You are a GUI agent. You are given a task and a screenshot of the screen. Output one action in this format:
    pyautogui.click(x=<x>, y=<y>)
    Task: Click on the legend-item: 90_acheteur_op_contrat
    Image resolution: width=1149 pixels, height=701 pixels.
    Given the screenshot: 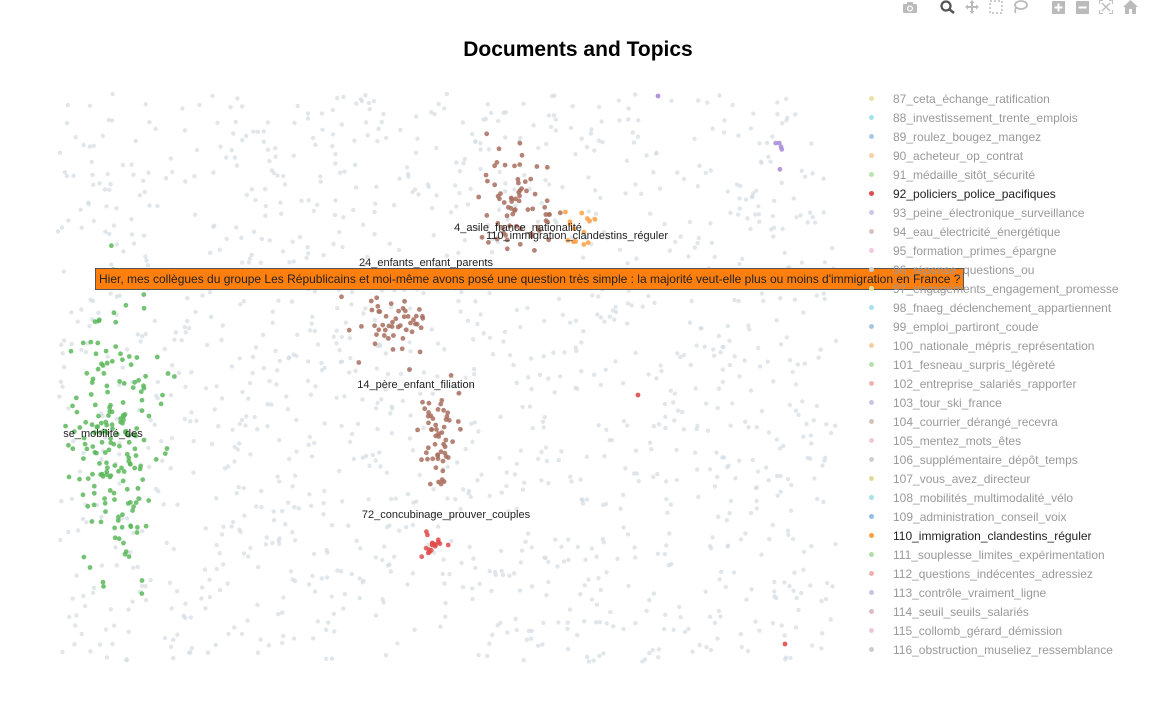 What is the action you would take?
    pyautogui.click(x=1006, y=155)
    